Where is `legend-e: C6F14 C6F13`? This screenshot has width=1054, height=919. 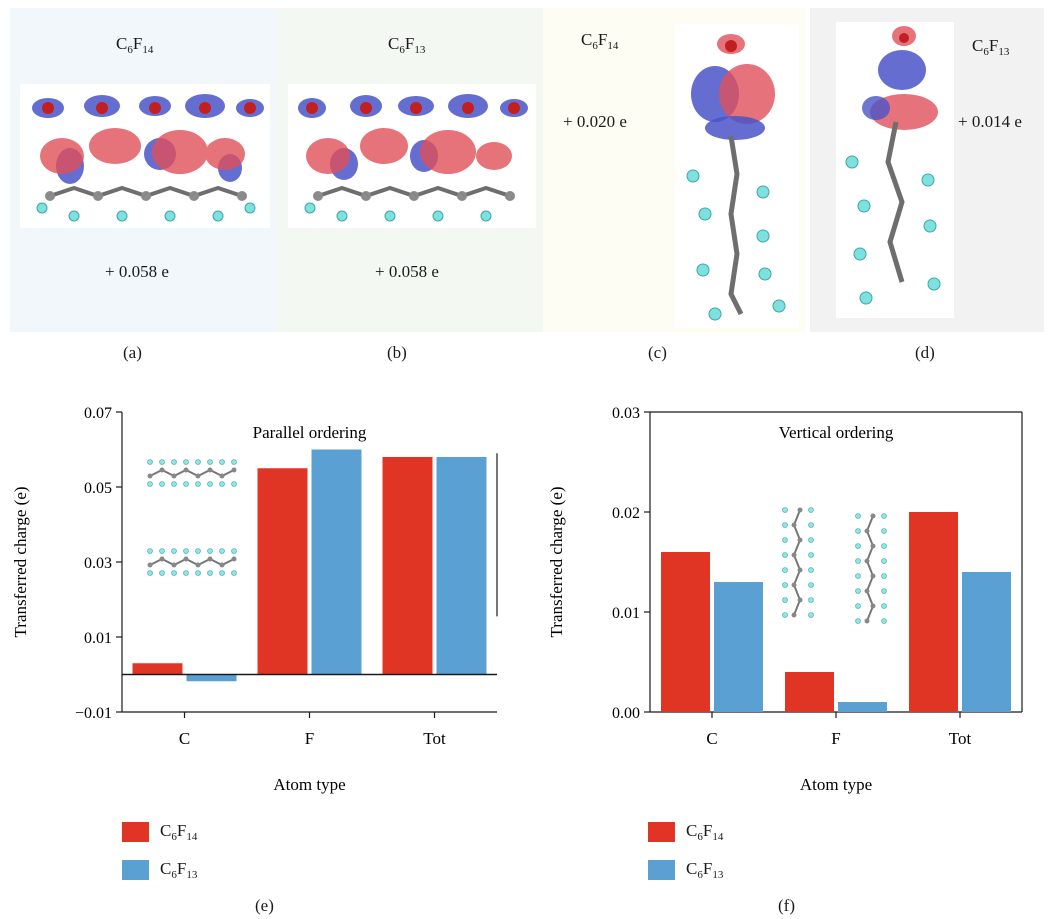
legend-e: C6F14 C6F13 is located at coordinates (222, 853).